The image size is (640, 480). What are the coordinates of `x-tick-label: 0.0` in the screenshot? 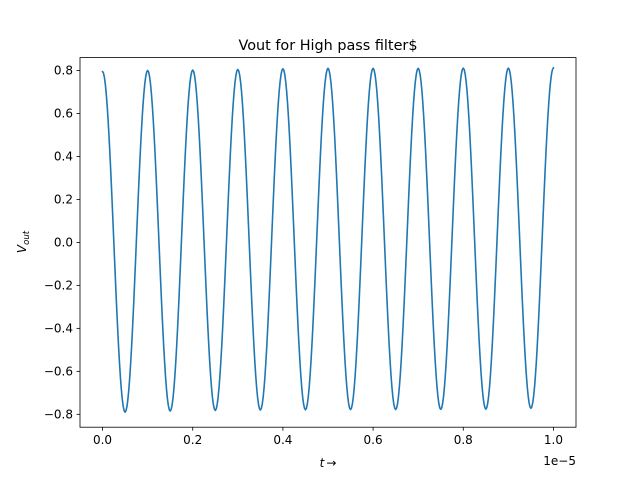 It's located at (102, 440).